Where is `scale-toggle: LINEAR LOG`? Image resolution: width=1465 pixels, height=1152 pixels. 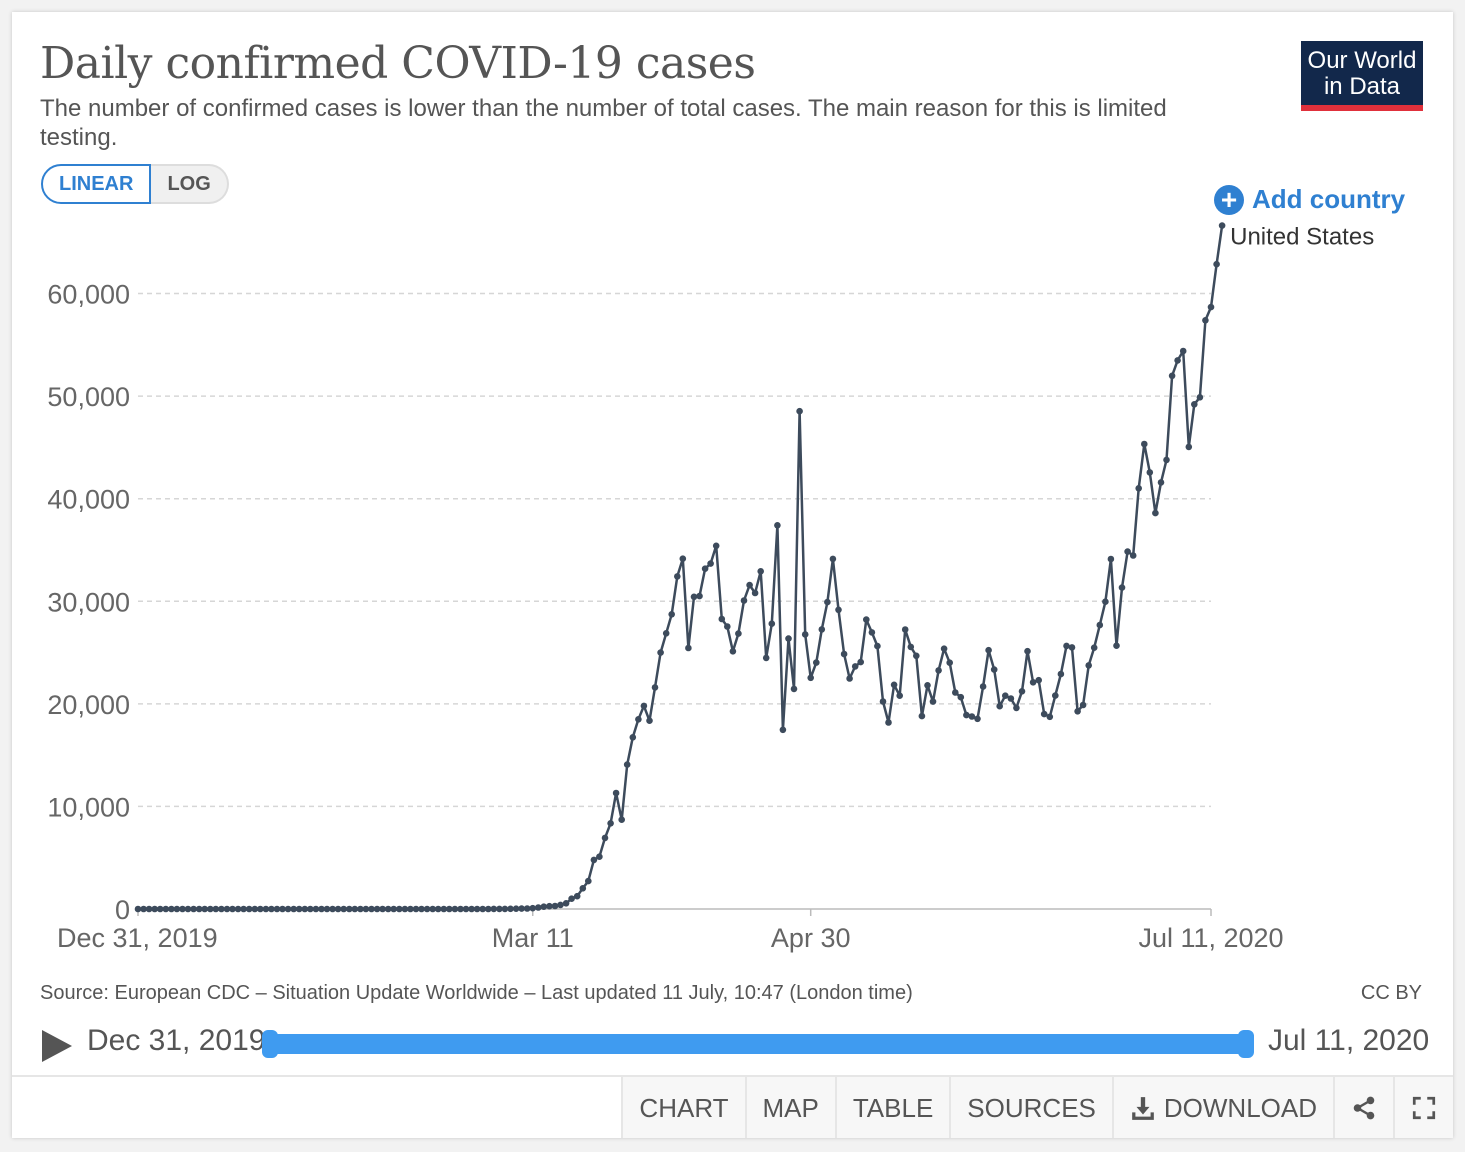
scale-toggle: LINEAR LOG is located at coordinates (135, 184).